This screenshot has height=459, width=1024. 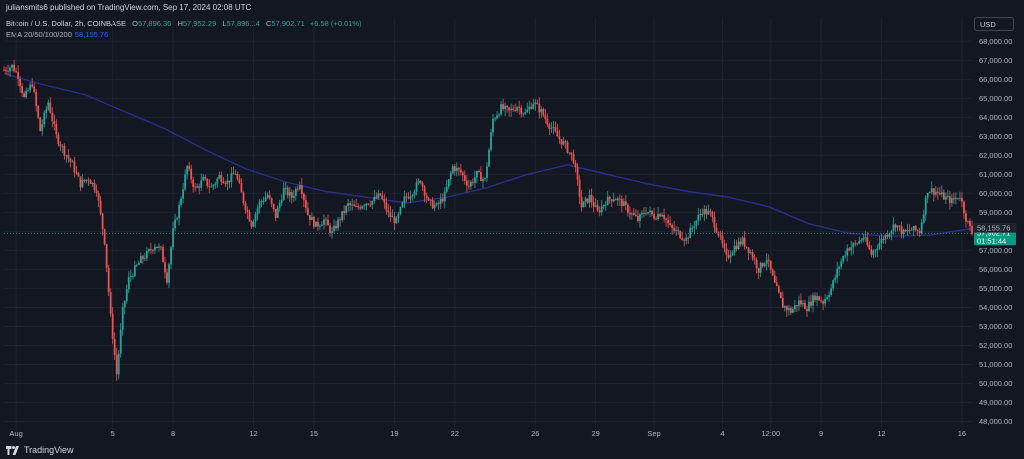 What do you see at coordinates (180, 23) in the screenshot?
I see `high-label: H` at bounding box center [180, 23].